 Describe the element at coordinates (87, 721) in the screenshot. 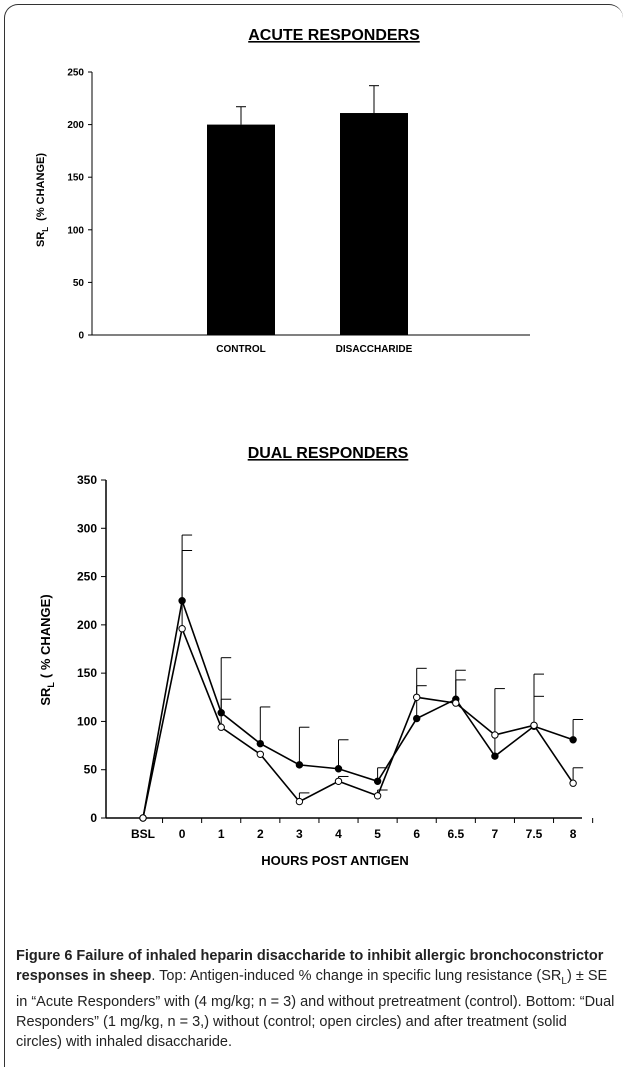

I see `dual-y-tick-label: 100` at that location.